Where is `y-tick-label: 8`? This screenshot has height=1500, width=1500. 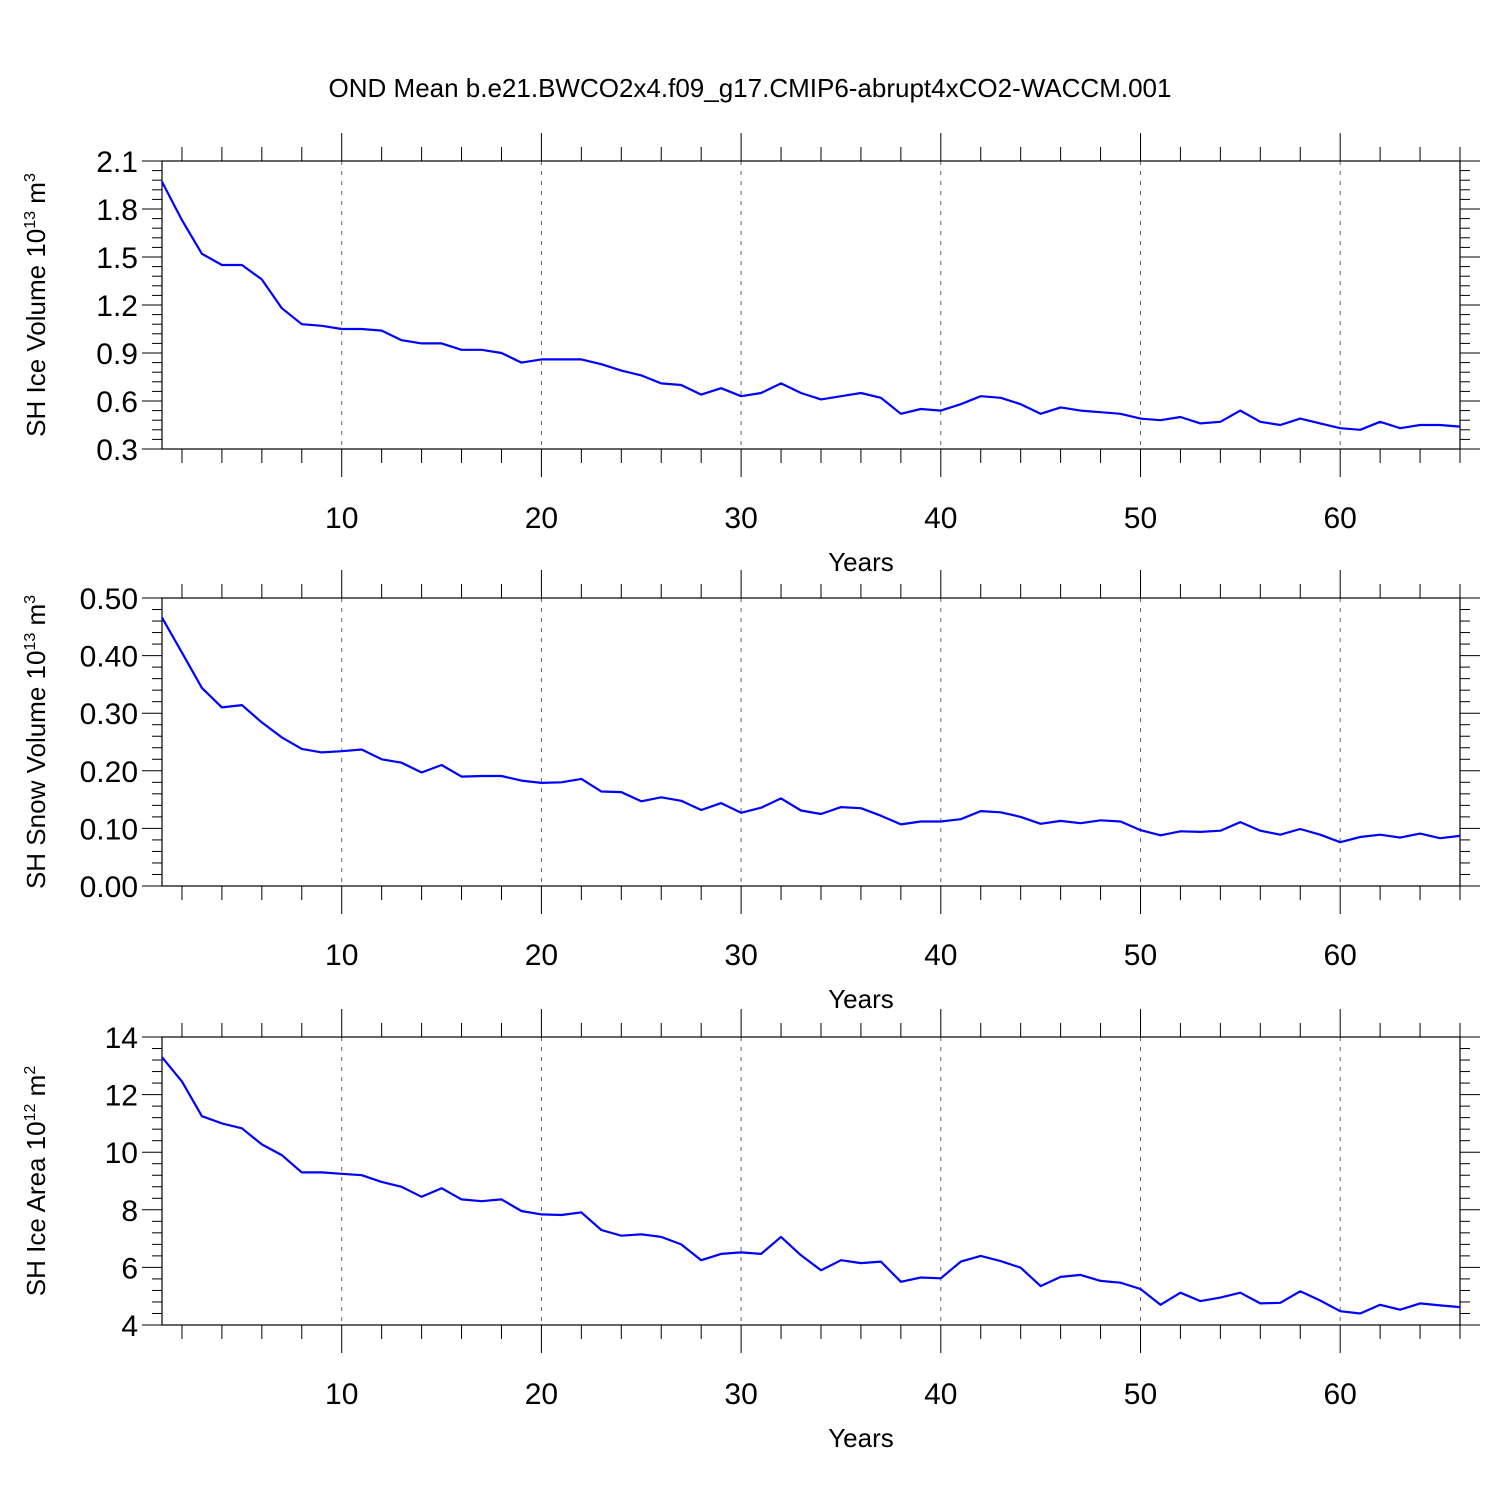 y-tick-label: 8 is located at coordinates (129, 1211).